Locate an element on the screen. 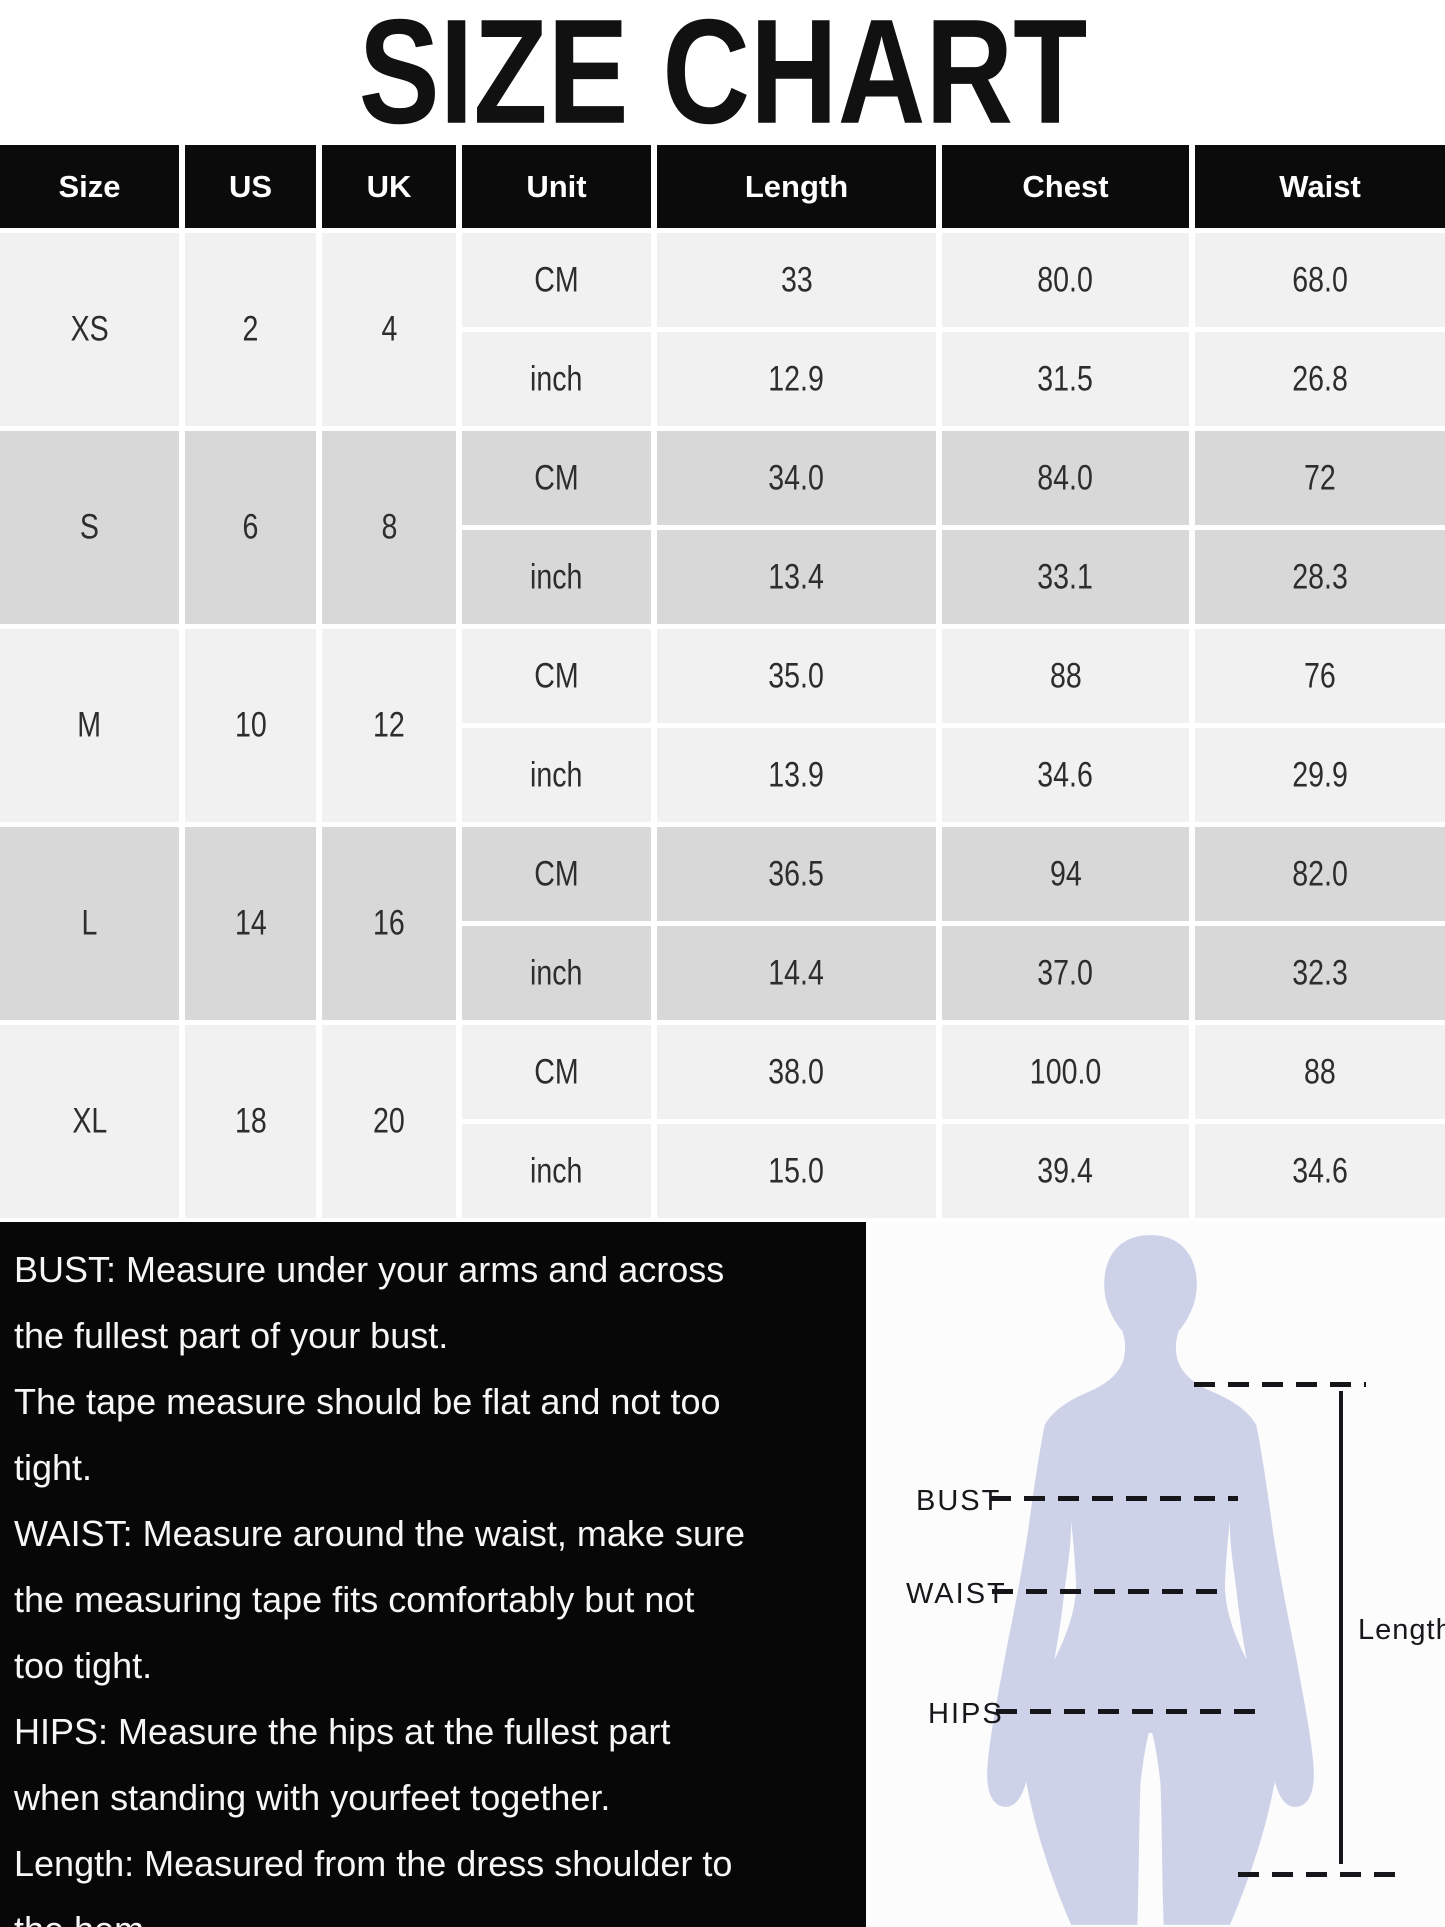 The height and width of the screenshot is (1927, 1445). m-unit-cm-cell: CM is located at coordinates (556, 676).